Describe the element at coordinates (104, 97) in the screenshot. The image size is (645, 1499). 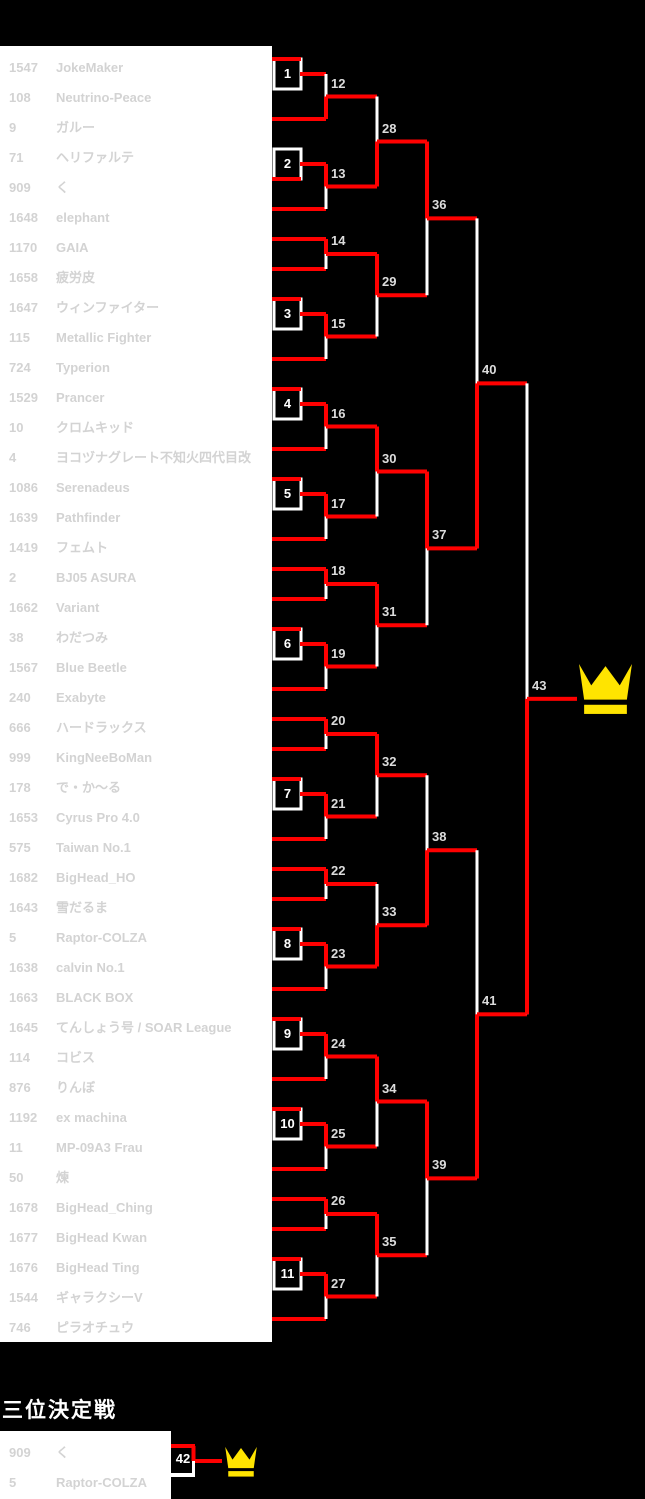
I see `player-name: Neutrino-Peace` at that location.